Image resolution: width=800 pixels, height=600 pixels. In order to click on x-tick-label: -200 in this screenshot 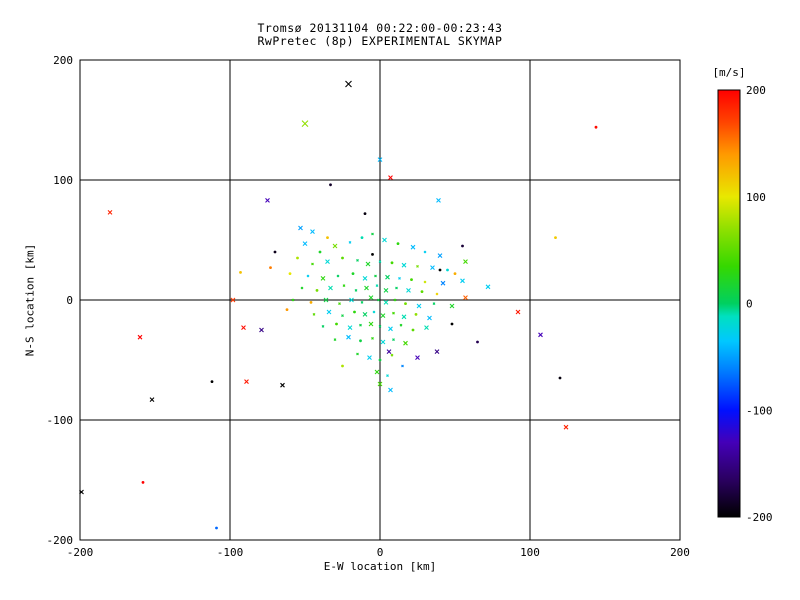, I will do `click(80, 552)`.